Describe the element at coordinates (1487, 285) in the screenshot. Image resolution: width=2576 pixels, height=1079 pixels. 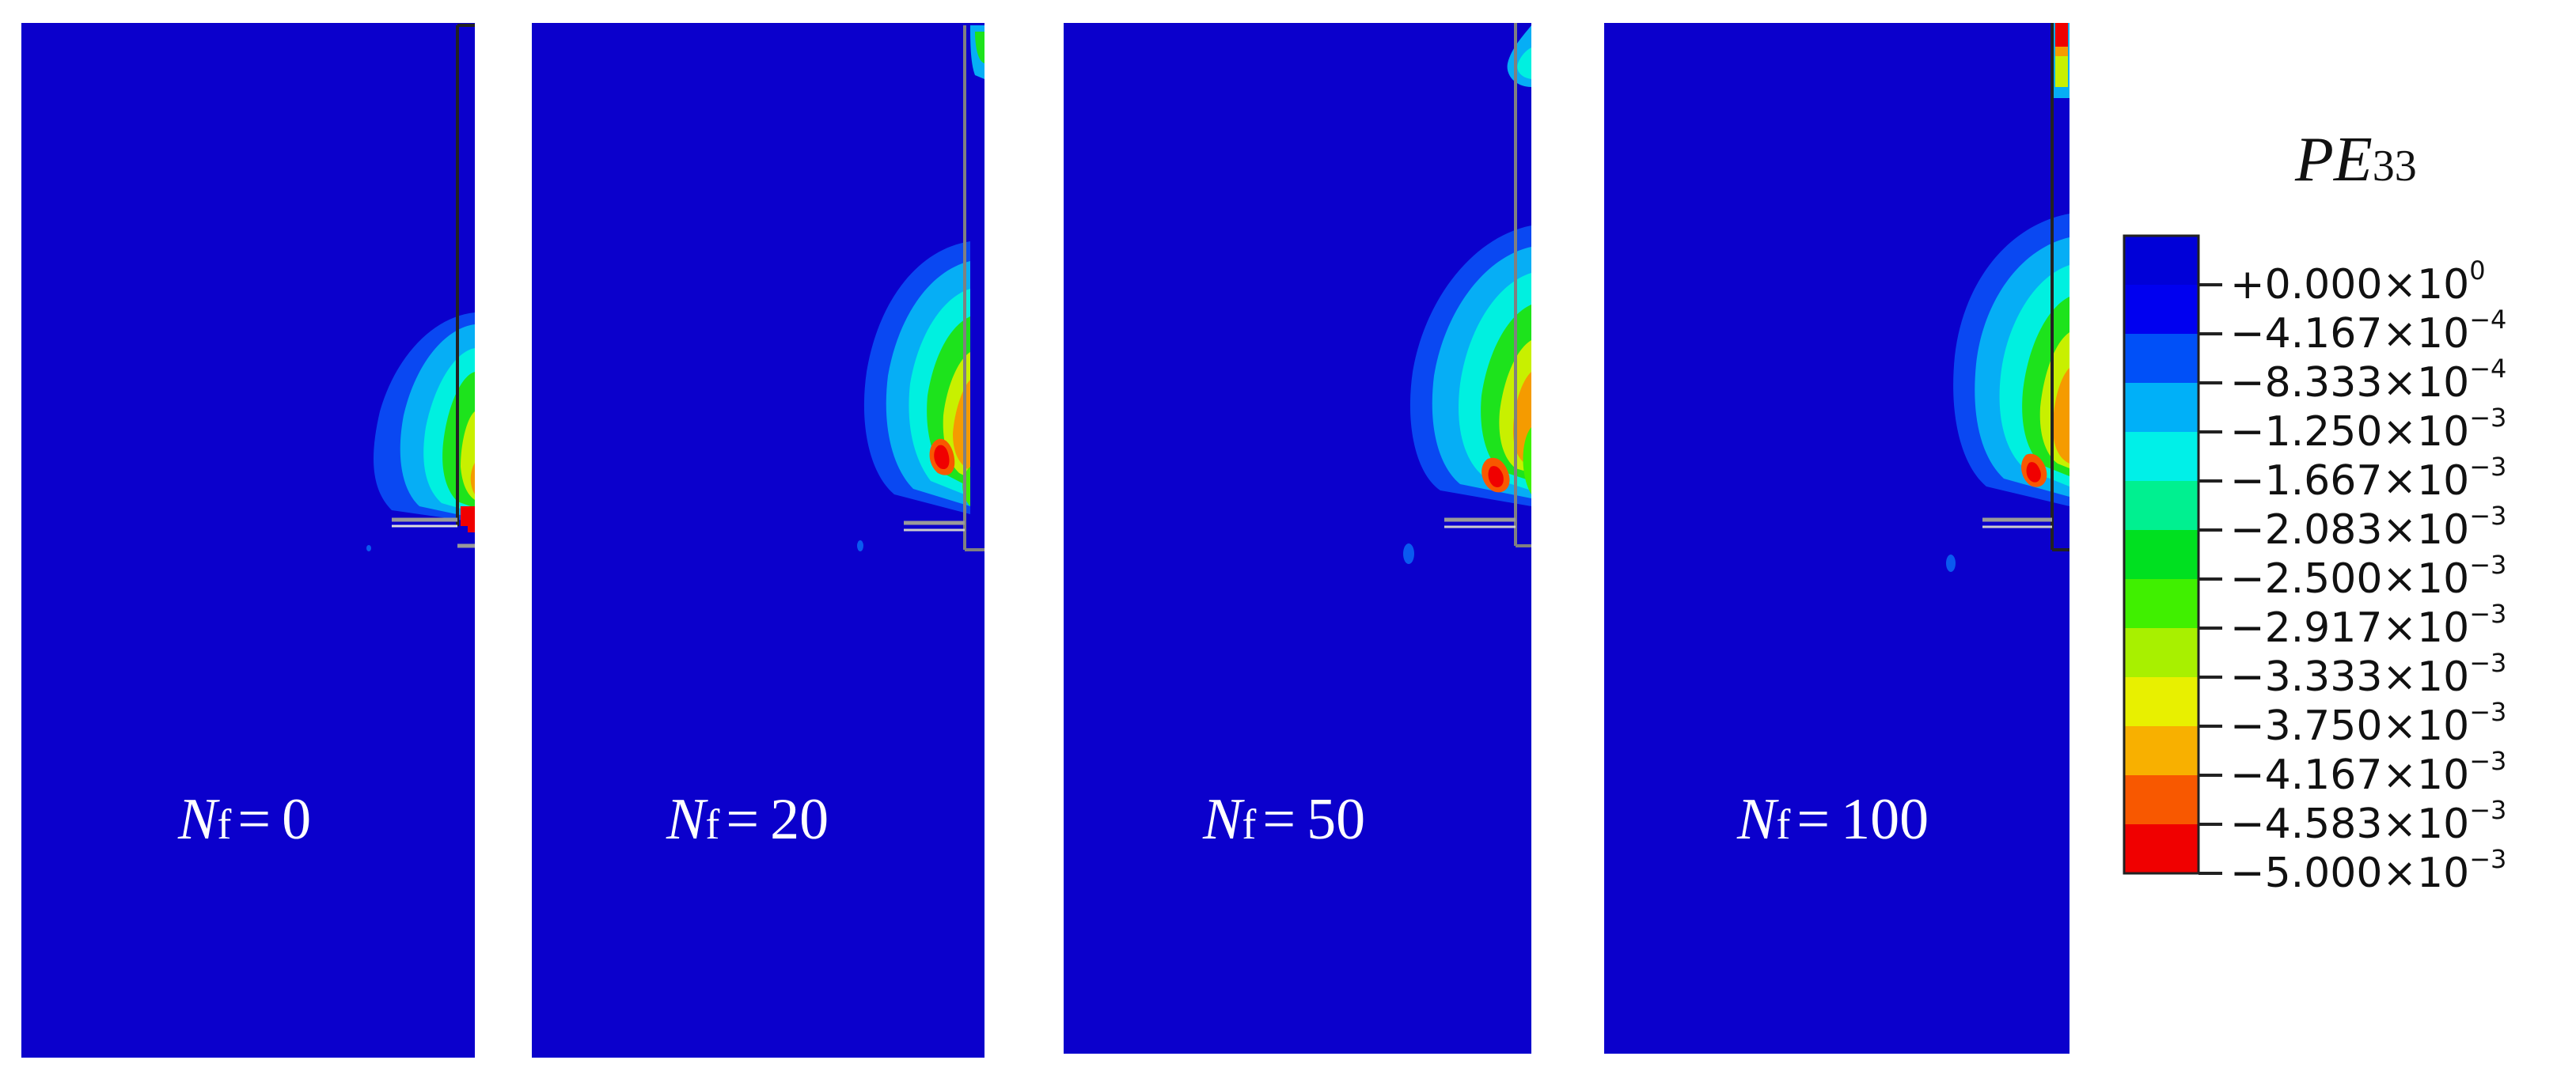
I see `panel-3-tool-outline` at that location.